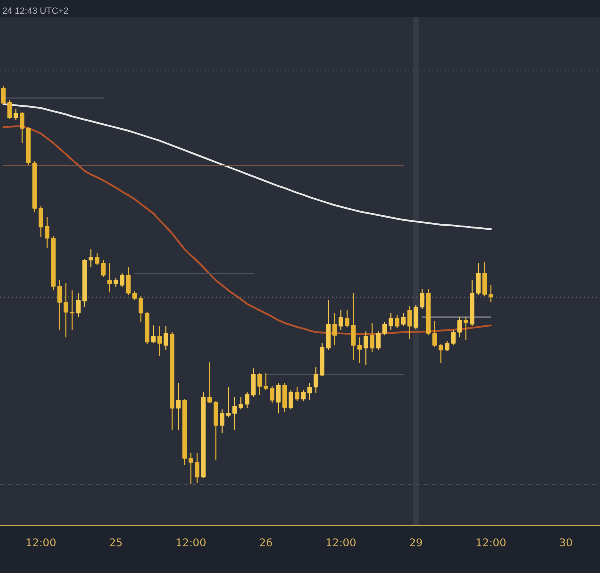  Describe the element at coordinates (266, 543) in the screenshot. I see `x-tick-label: 26` at that location.